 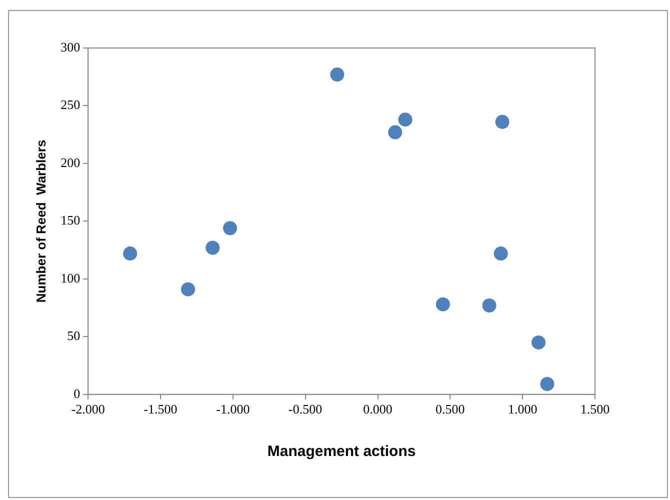 What do you see at coordinates (70, 220) in the screenshot?
I see `y-tick-label: 150` at bounding box center [70, 220].